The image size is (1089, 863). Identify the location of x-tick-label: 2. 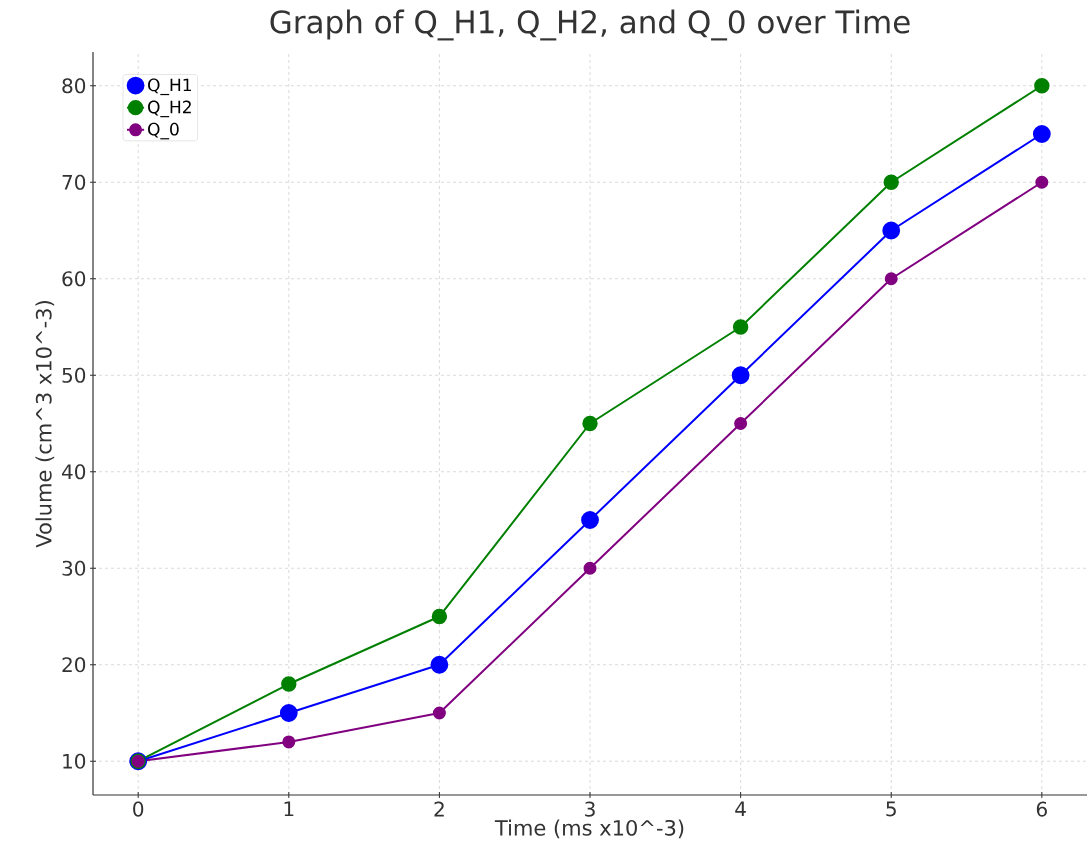
(439, 809).